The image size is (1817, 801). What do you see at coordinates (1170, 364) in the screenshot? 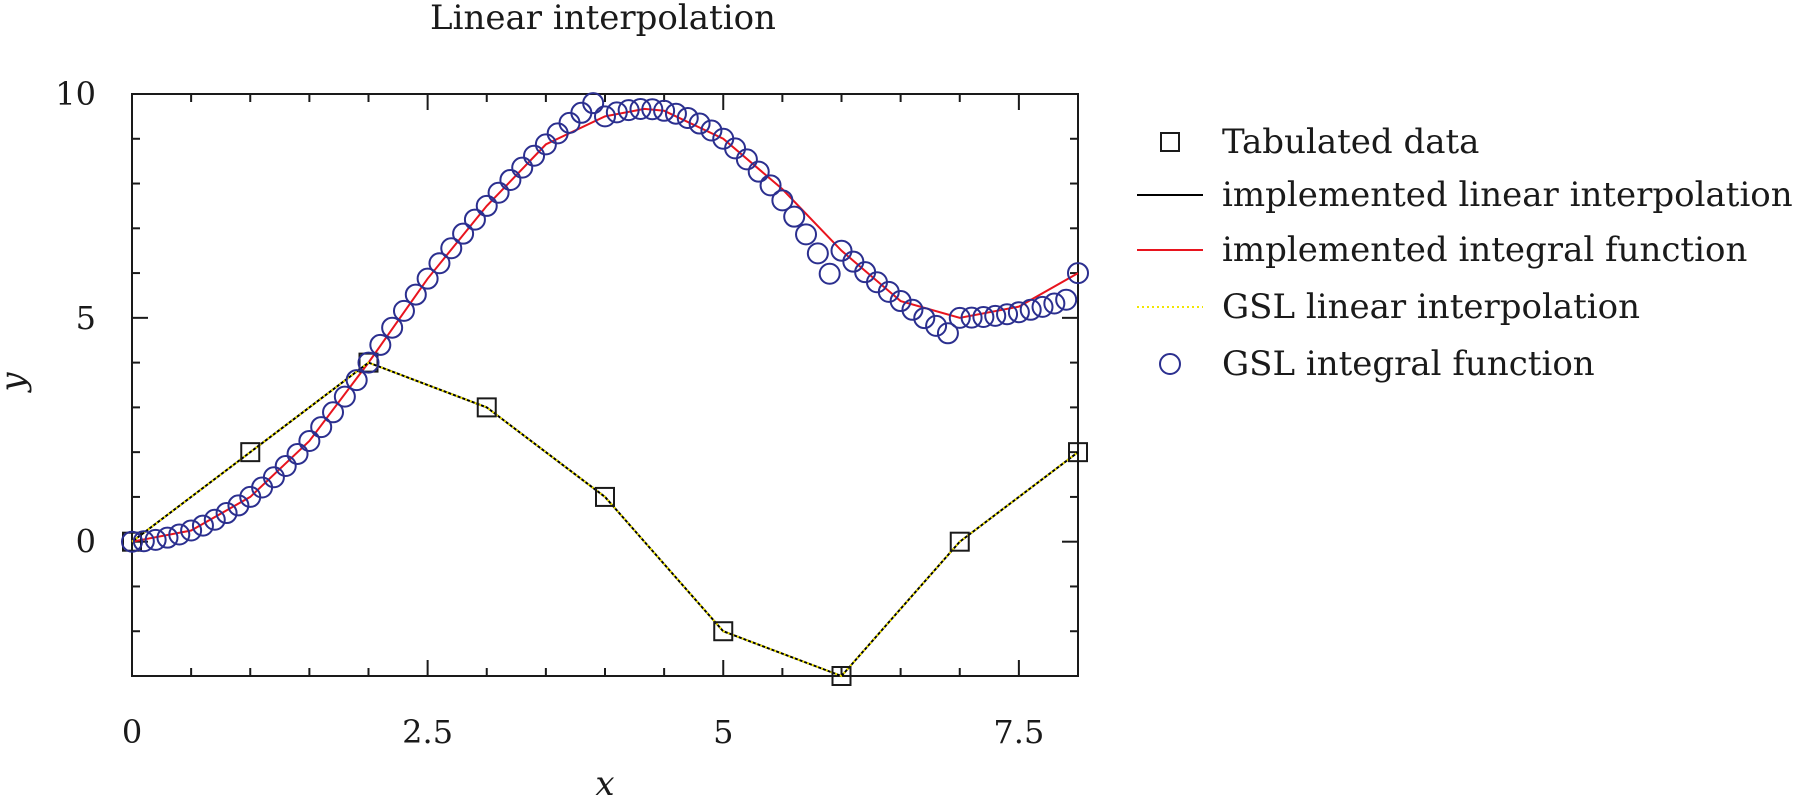
I see `legend-swatch-gsl-integral` at bounding box center [1170, 364].